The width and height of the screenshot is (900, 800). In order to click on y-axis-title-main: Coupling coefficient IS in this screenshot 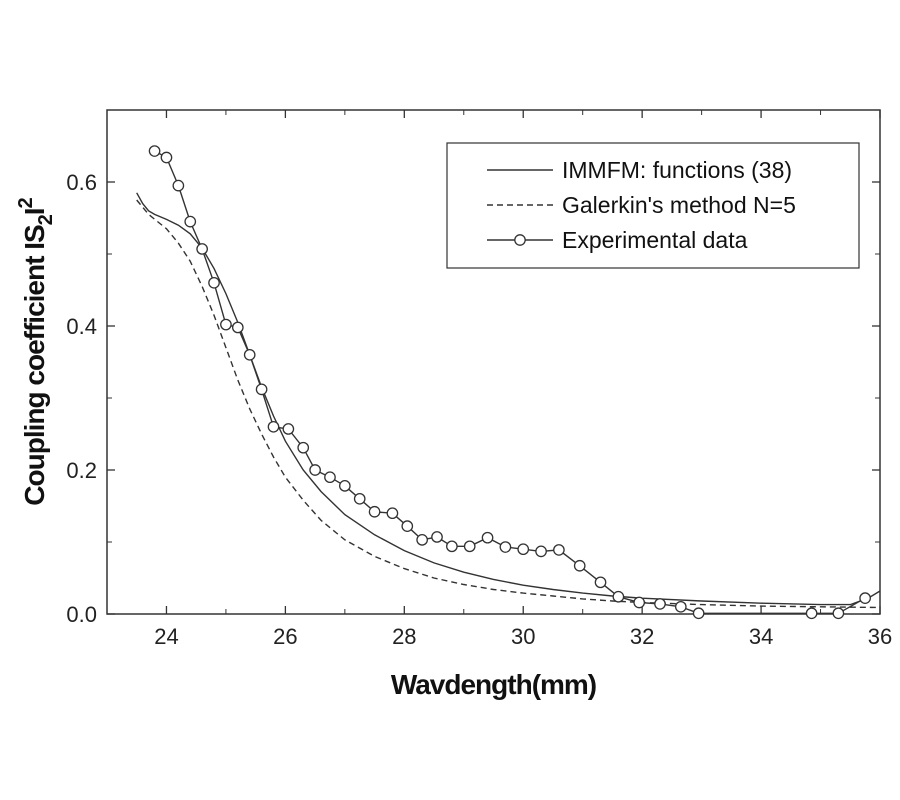, I will do `click(34, 365)`.